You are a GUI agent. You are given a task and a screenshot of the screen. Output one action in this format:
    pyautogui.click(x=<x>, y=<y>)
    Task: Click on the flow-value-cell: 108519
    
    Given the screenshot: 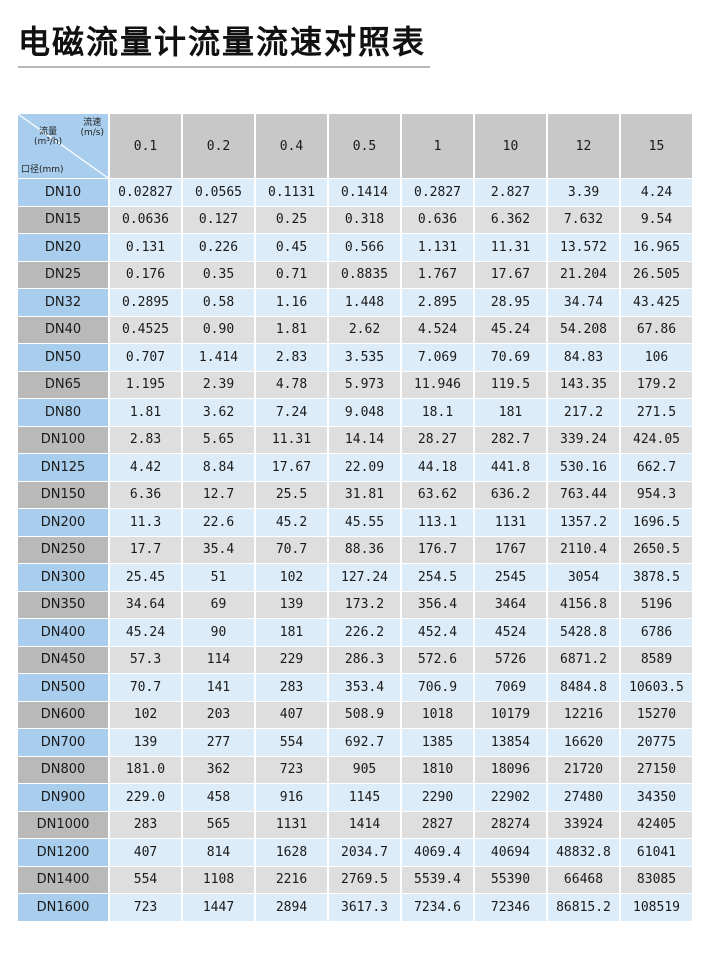 What is the action you would take?
    pyautogui.click(x=656, y=907)
    